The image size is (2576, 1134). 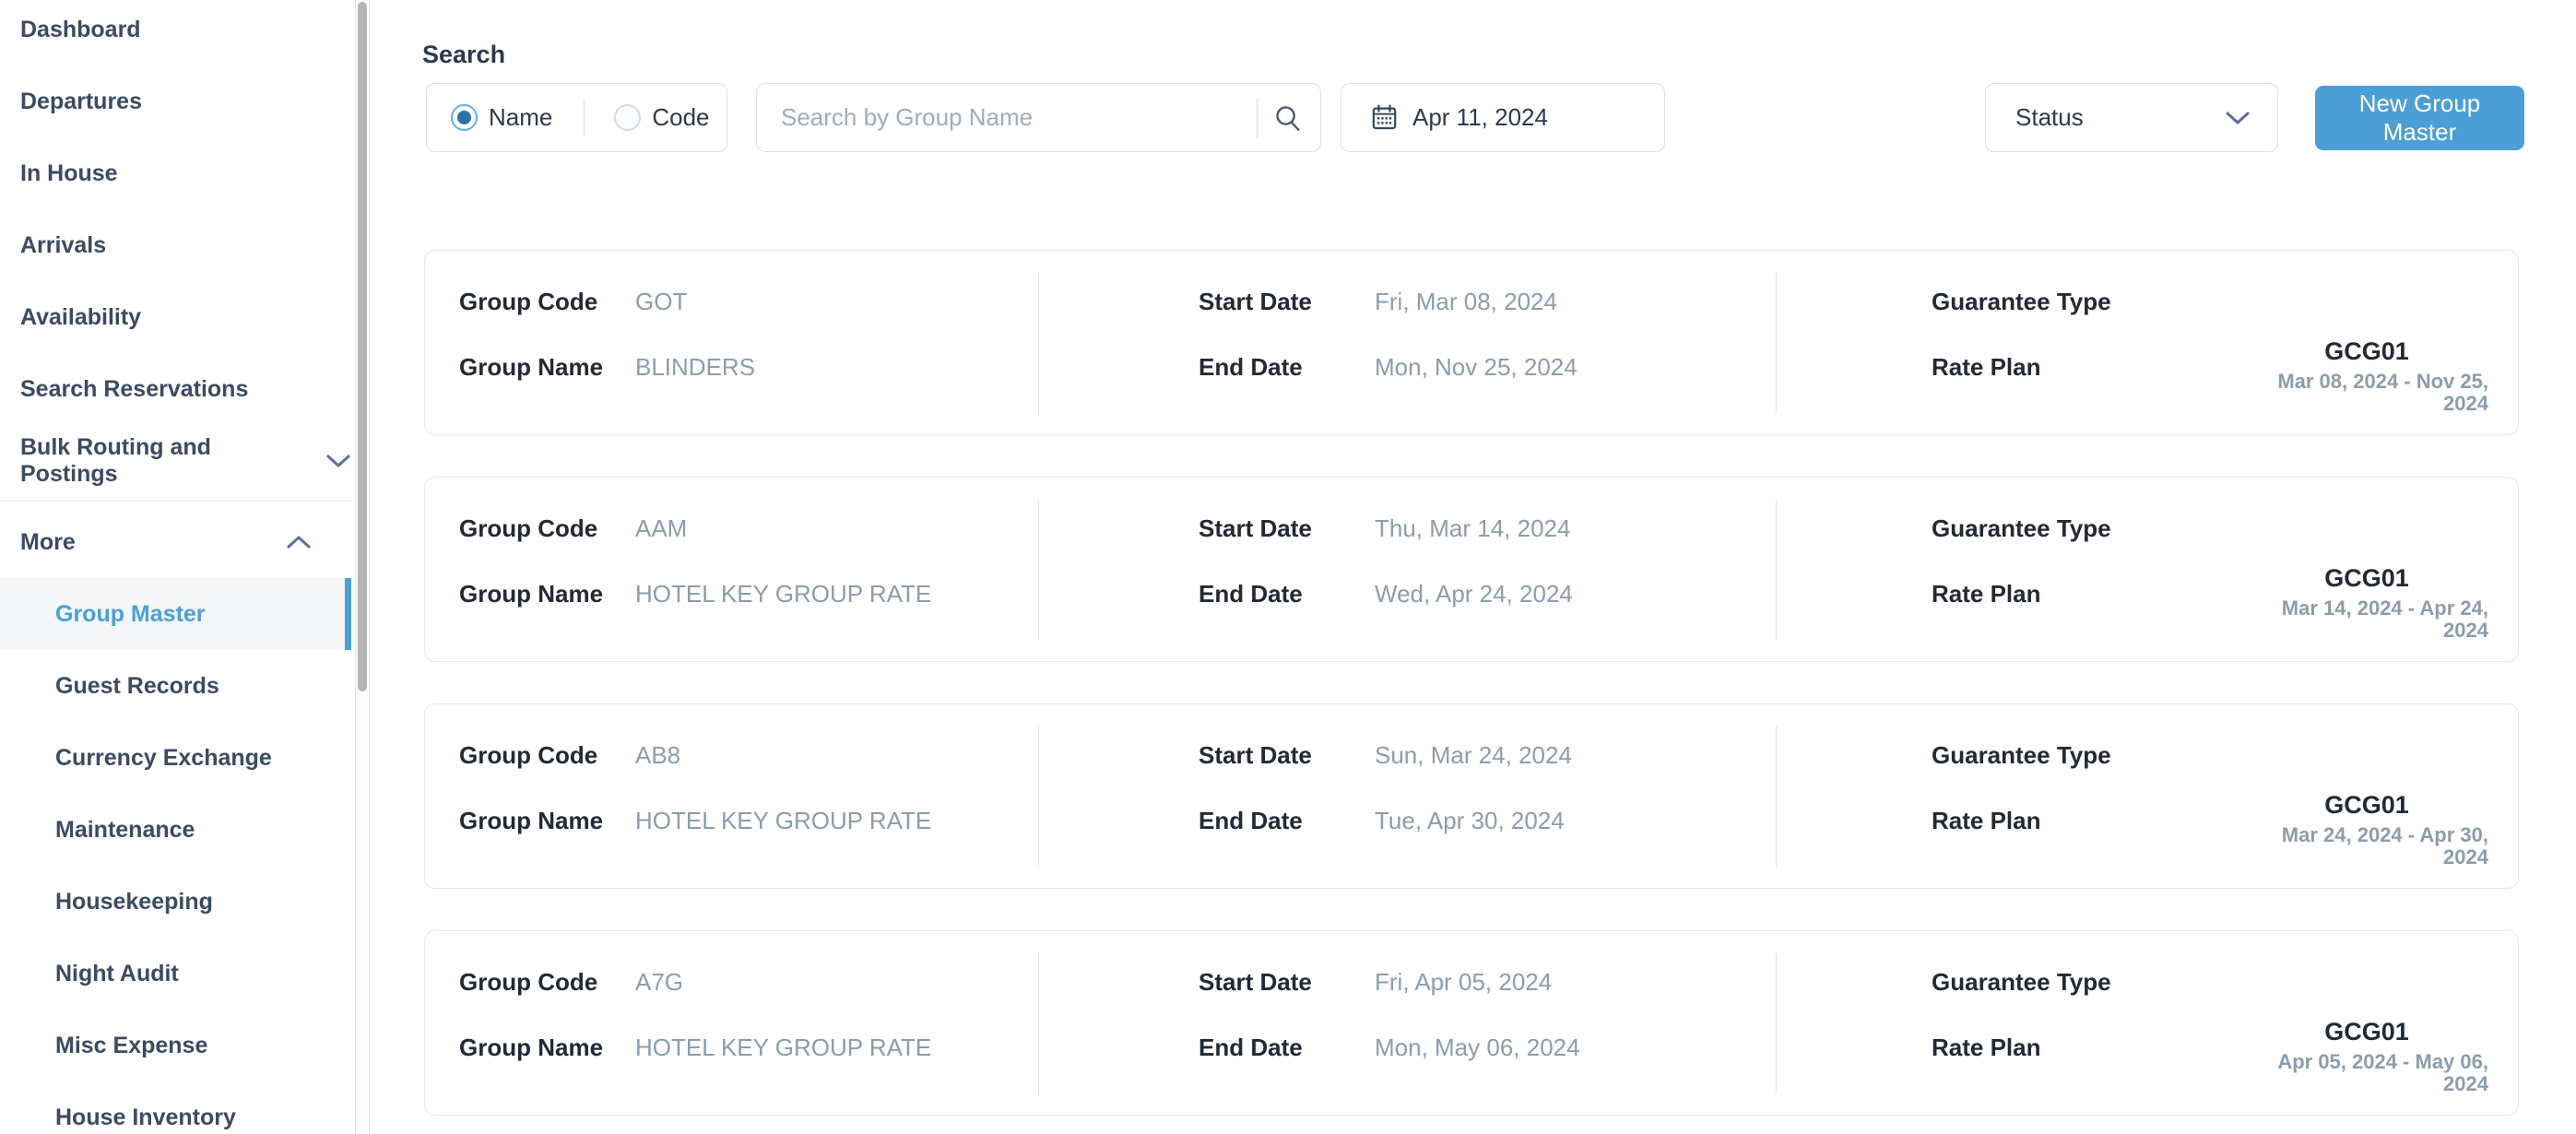 I want to click on sidebar-item-search-reservations: Search Reservations, so click(x=175, y=389).